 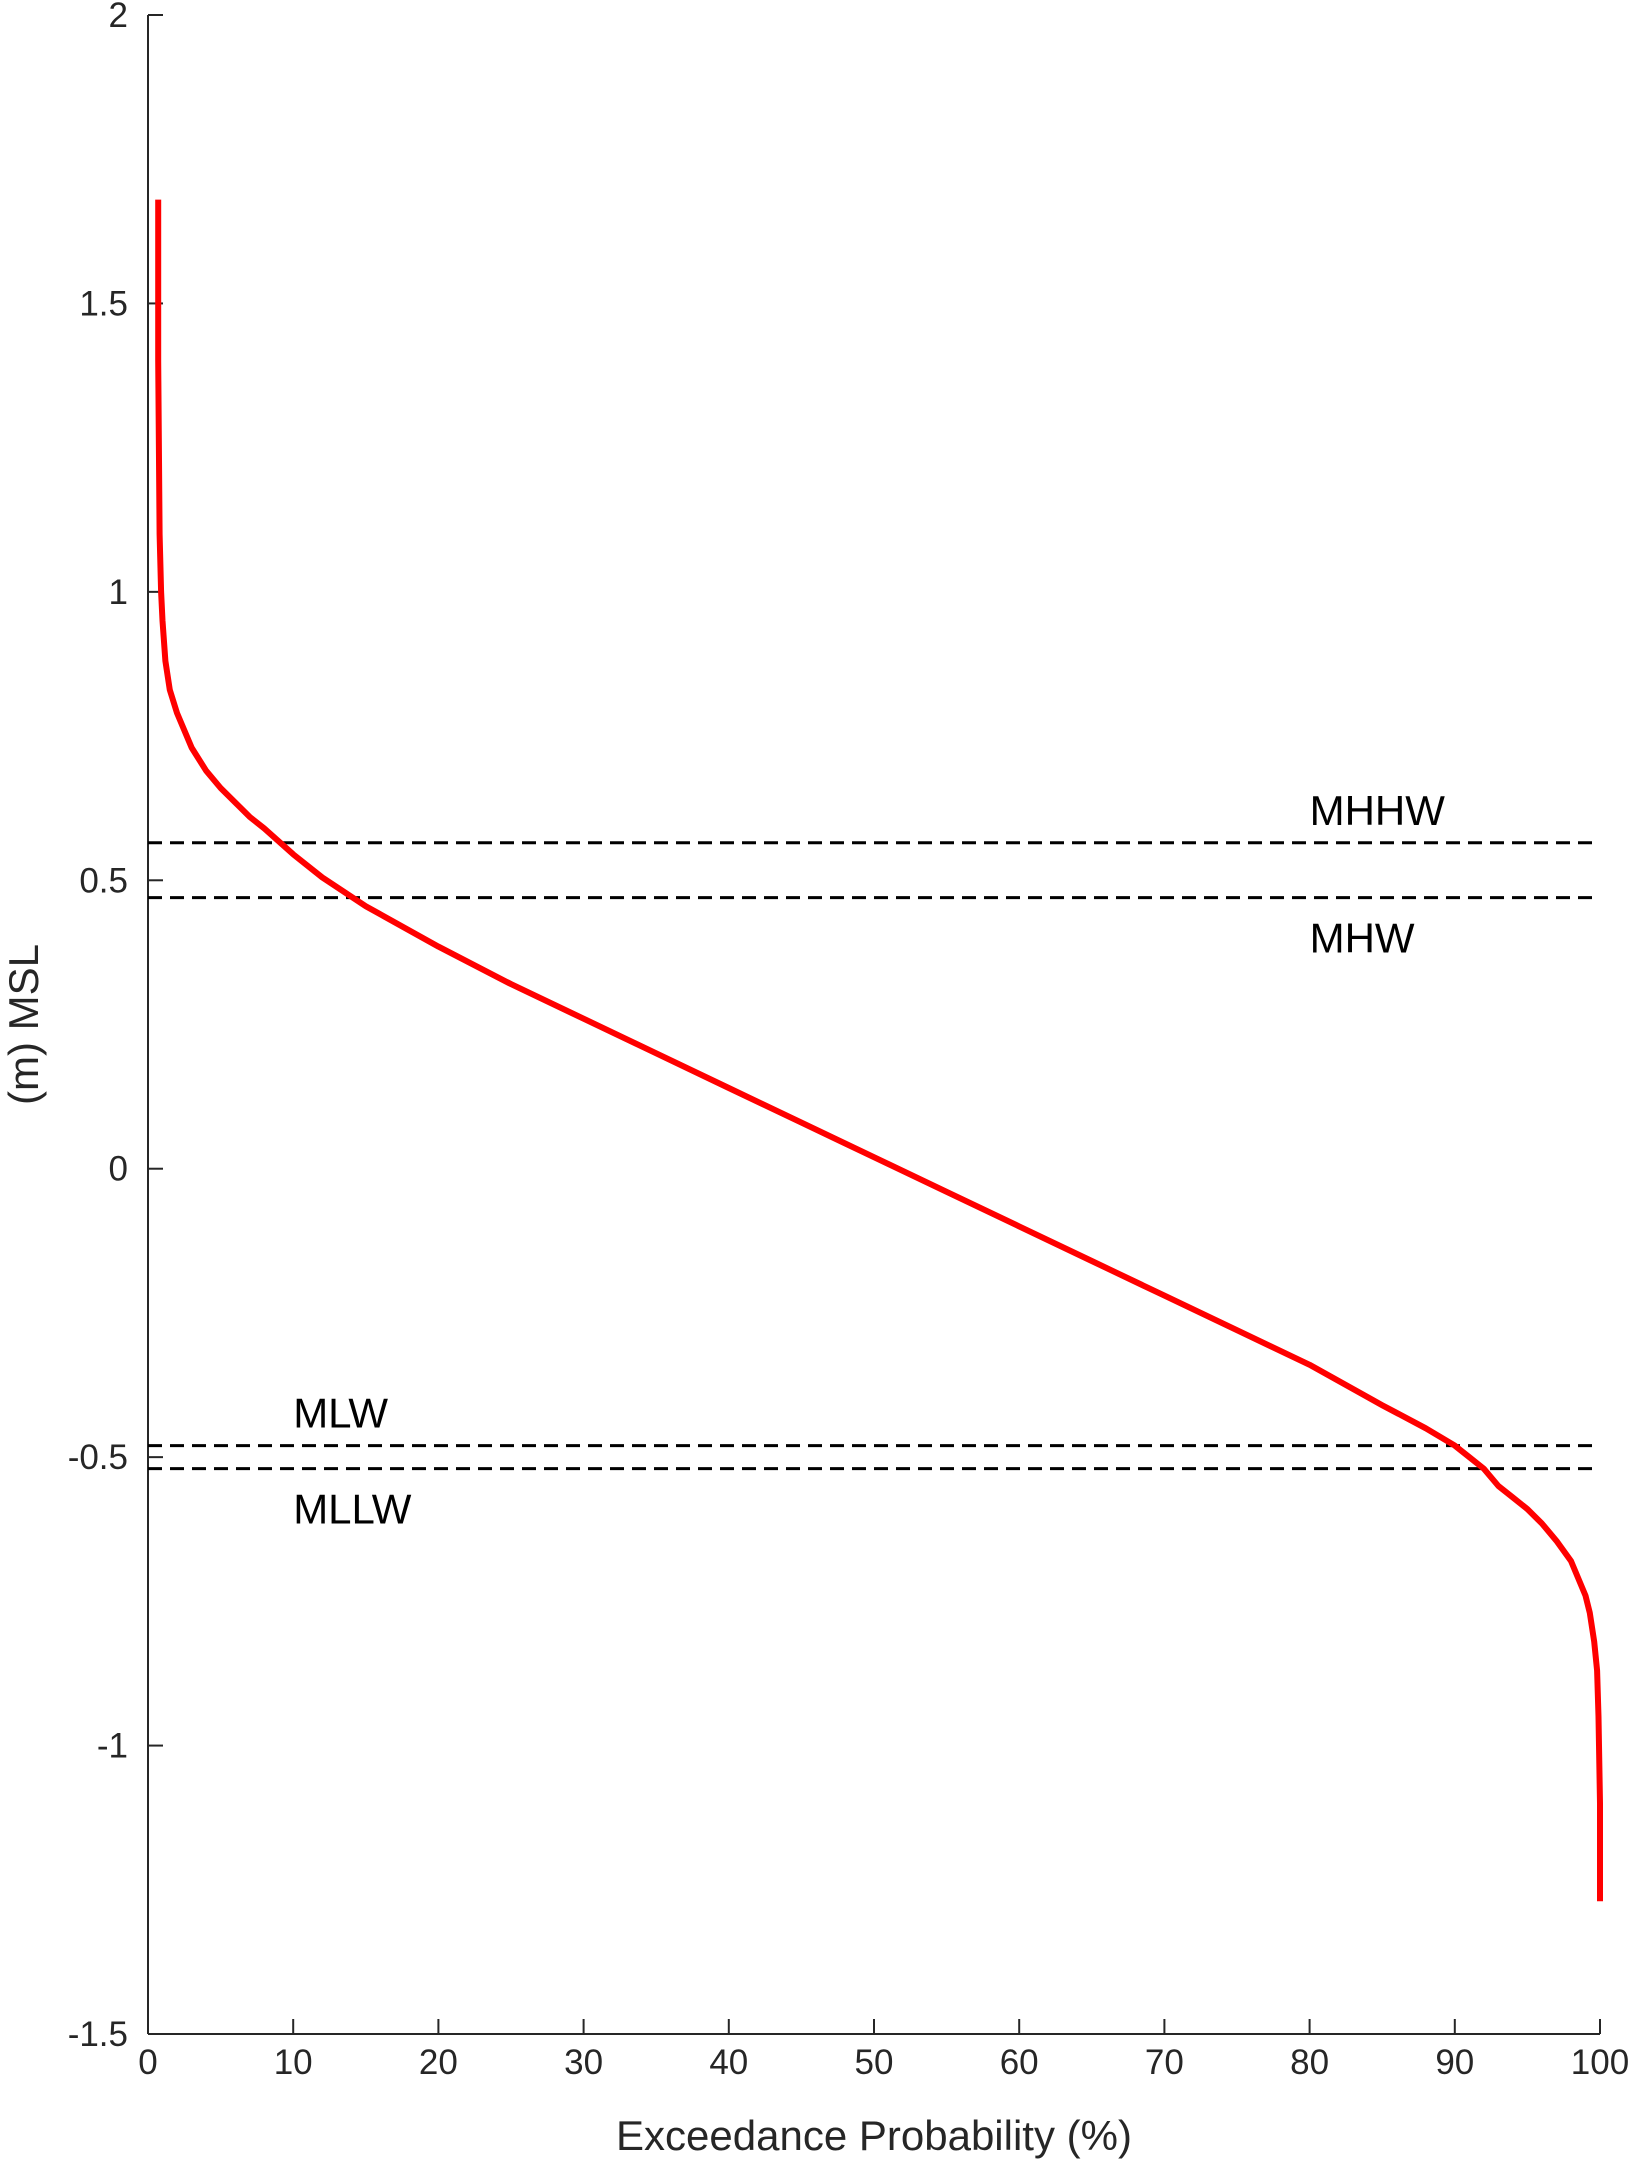 I want to click on x-tick-label: 50, so click(x=874, y=2062).